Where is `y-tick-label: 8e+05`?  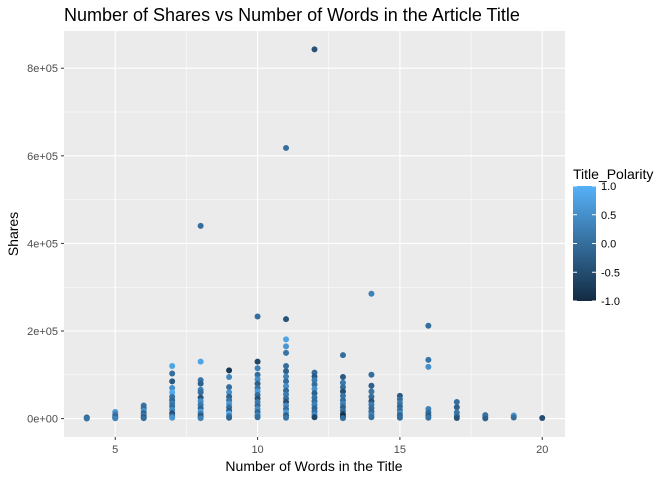
y-tick-label: 8e+05 is located at coordinates (42, 69).